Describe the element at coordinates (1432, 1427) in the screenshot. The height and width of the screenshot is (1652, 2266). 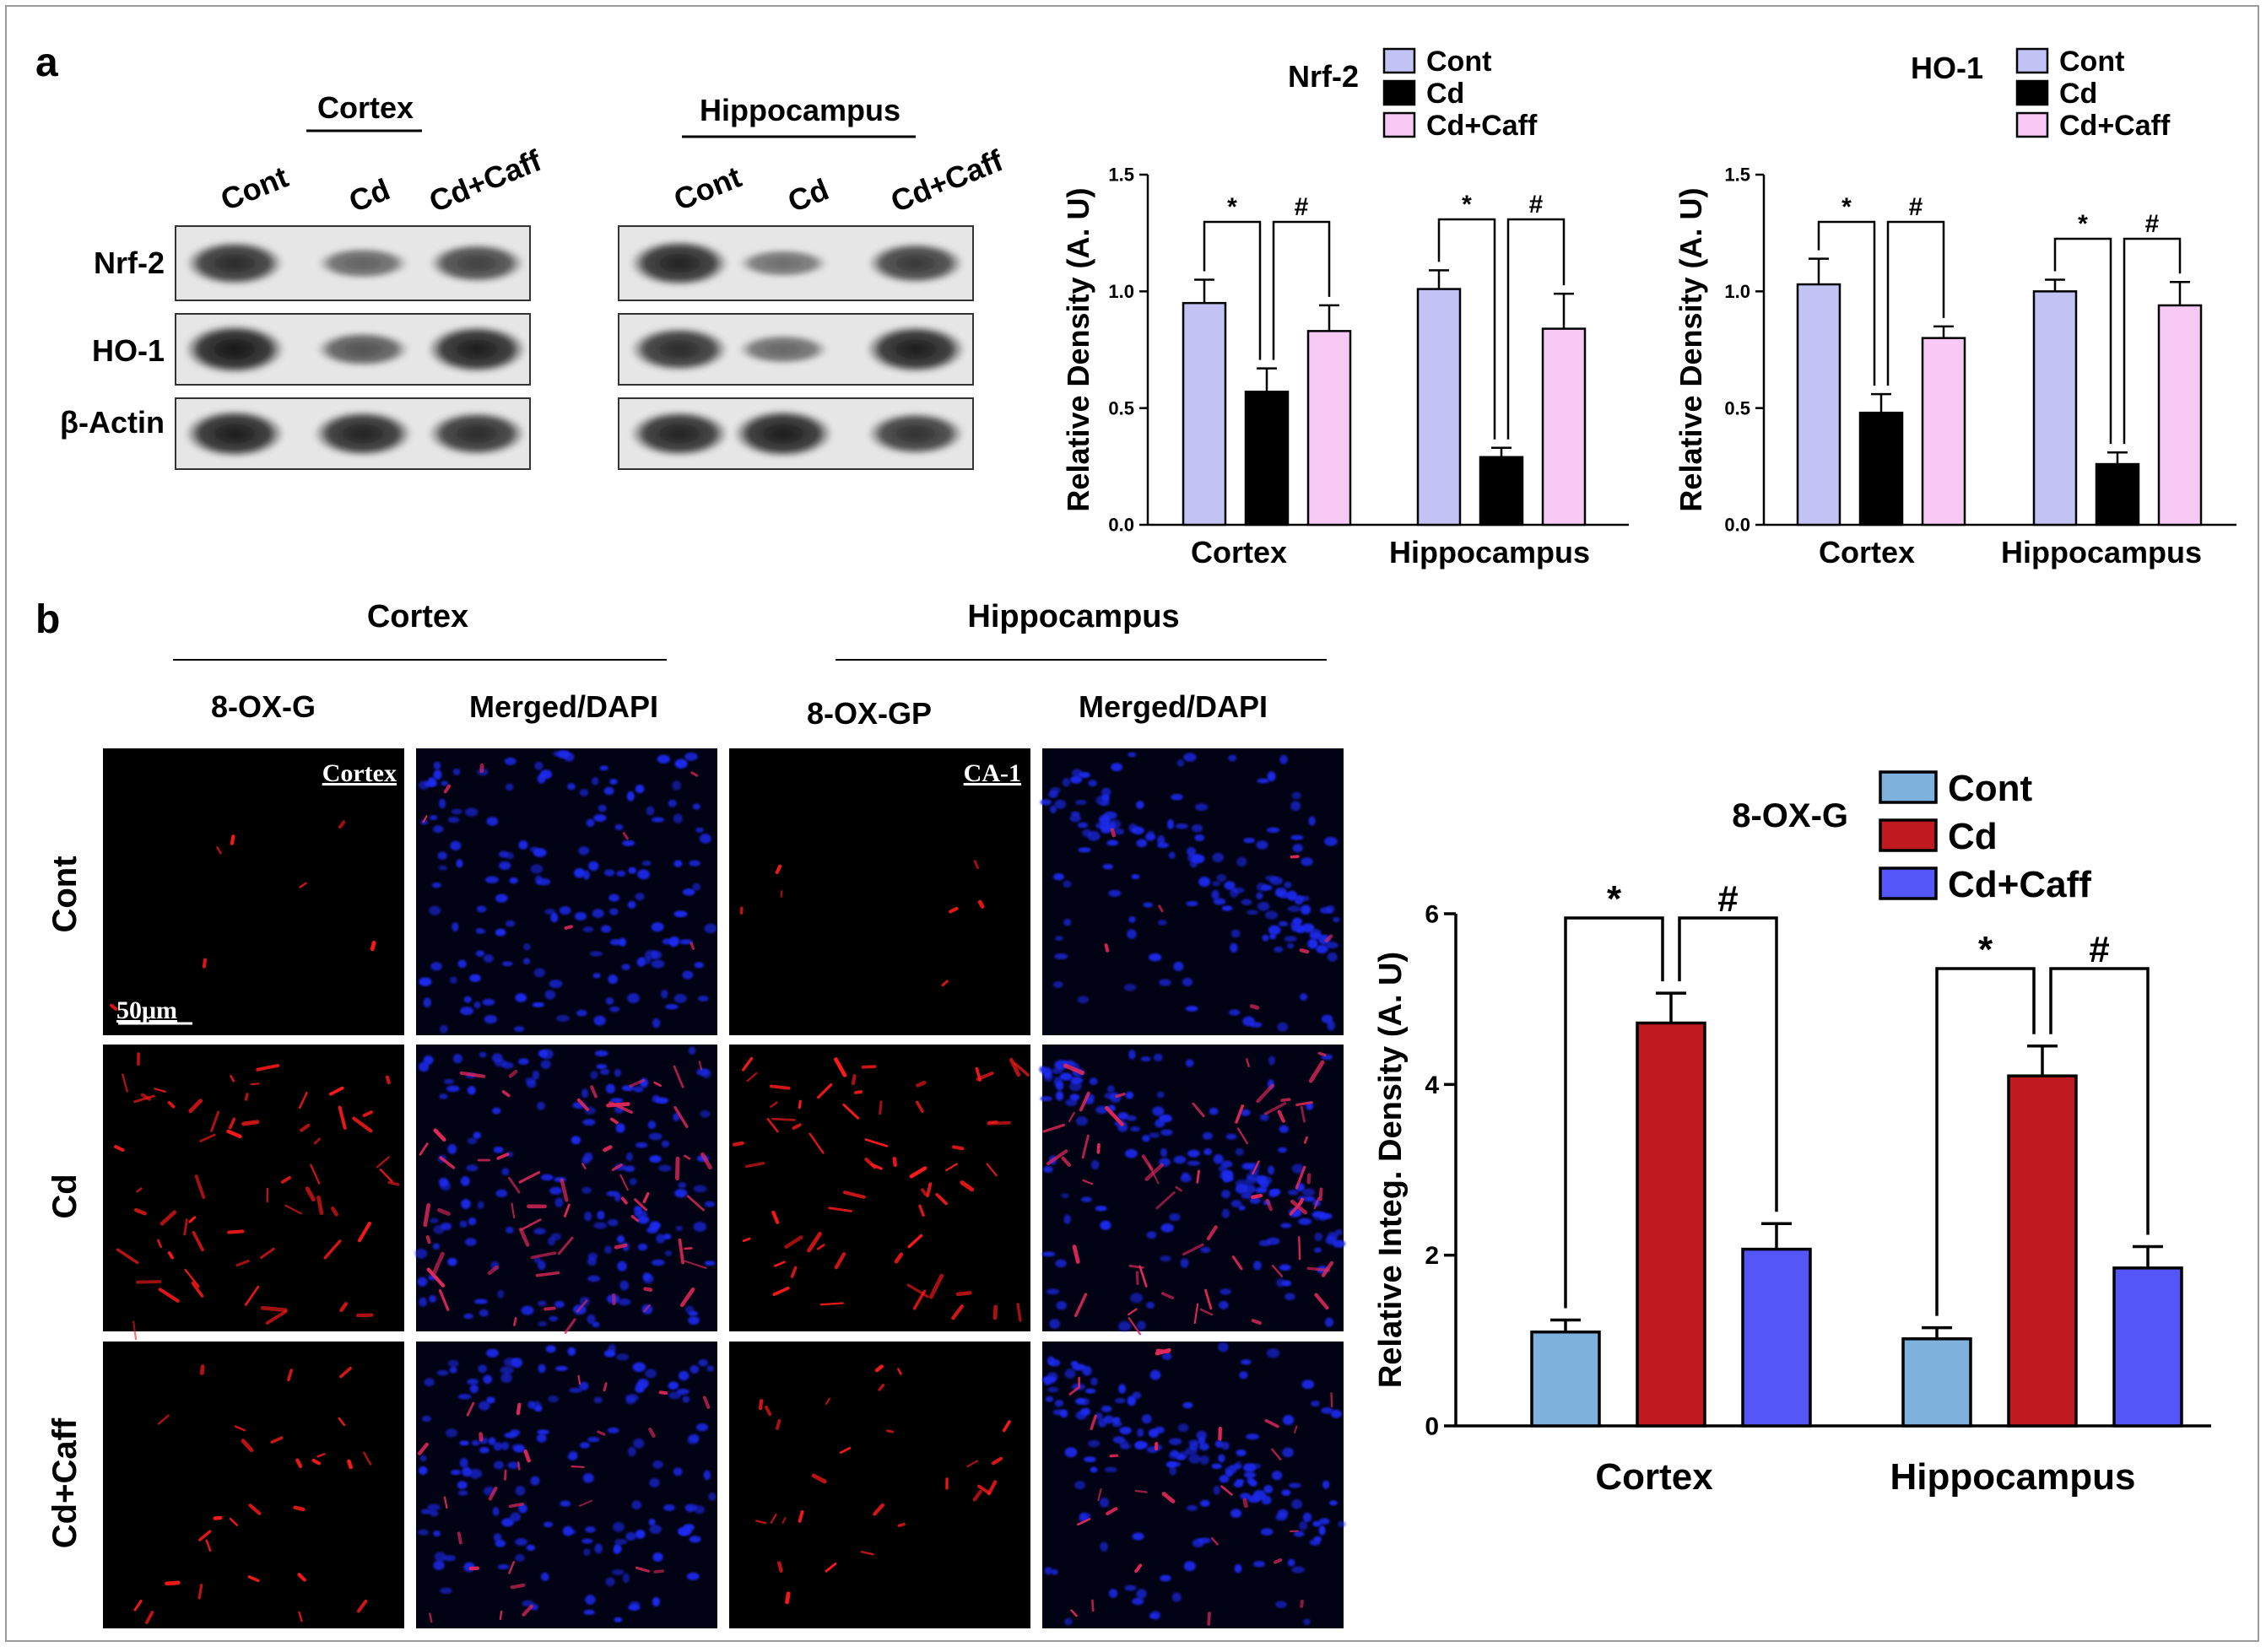
I see `y-tick-label: 0` at that location.